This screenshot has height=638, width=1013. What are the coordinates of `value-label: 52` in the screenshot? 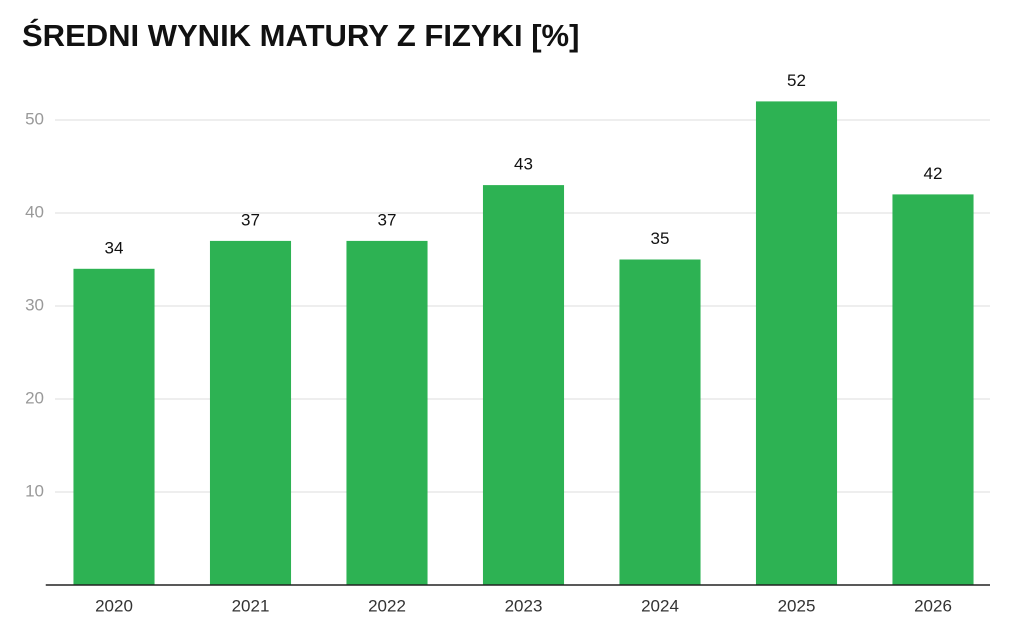 It's located at (796, 80).